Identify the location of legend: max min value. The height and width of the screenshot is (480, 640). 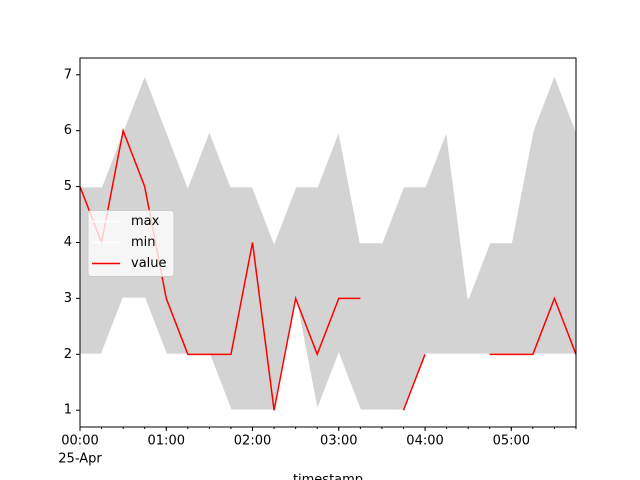
(131, 243).